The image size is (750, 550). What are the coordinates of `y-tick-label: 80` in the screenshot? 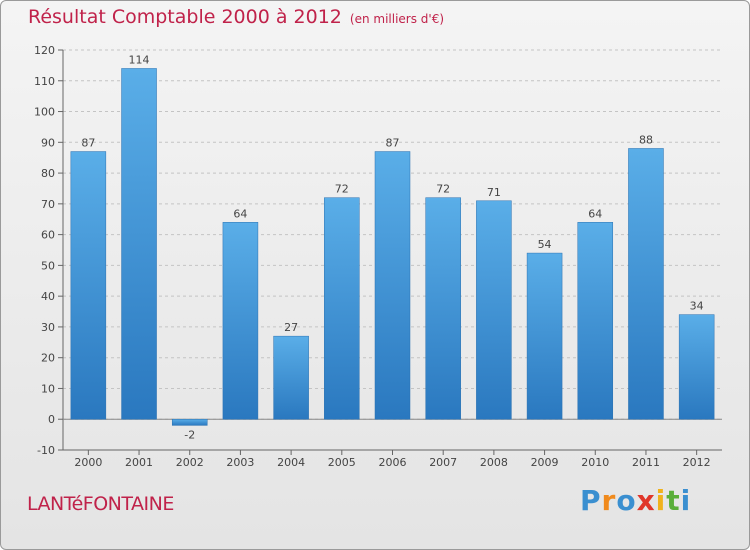 It's located at (48, 173).